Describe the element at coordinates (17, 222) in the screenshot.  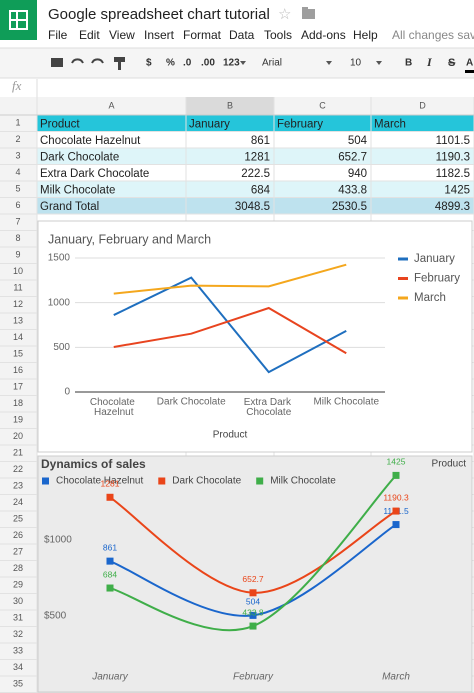
I see `row-number: 7` at that location.